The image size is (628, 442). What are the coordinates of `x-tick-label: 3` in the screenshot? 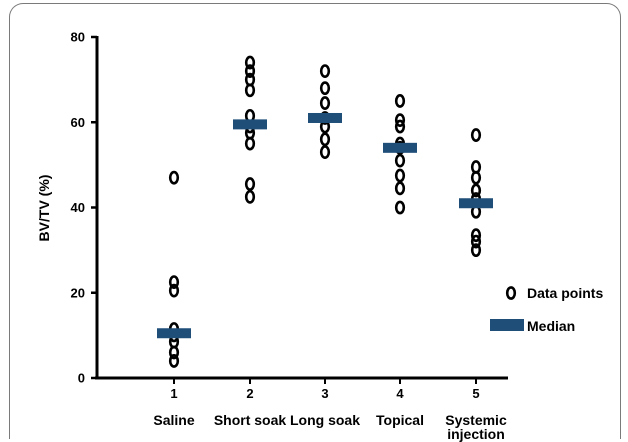 It's located at (324, 393).